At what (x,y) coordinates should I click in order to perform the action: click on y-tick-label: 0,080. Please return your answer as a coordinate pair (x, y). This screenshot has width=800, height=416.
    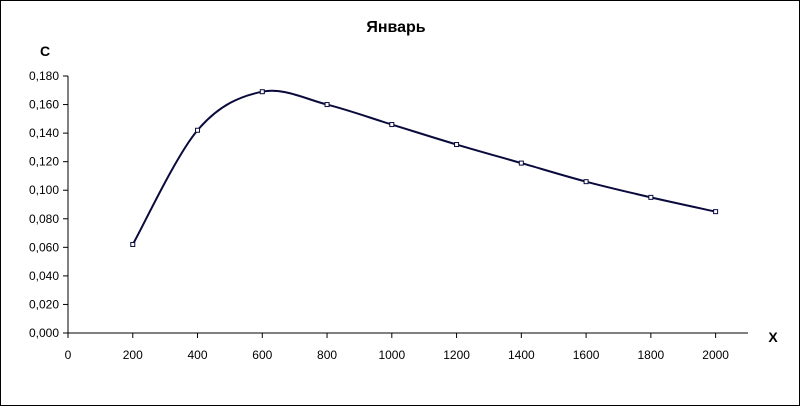
    Looking at the image, I should click on (44, 219).